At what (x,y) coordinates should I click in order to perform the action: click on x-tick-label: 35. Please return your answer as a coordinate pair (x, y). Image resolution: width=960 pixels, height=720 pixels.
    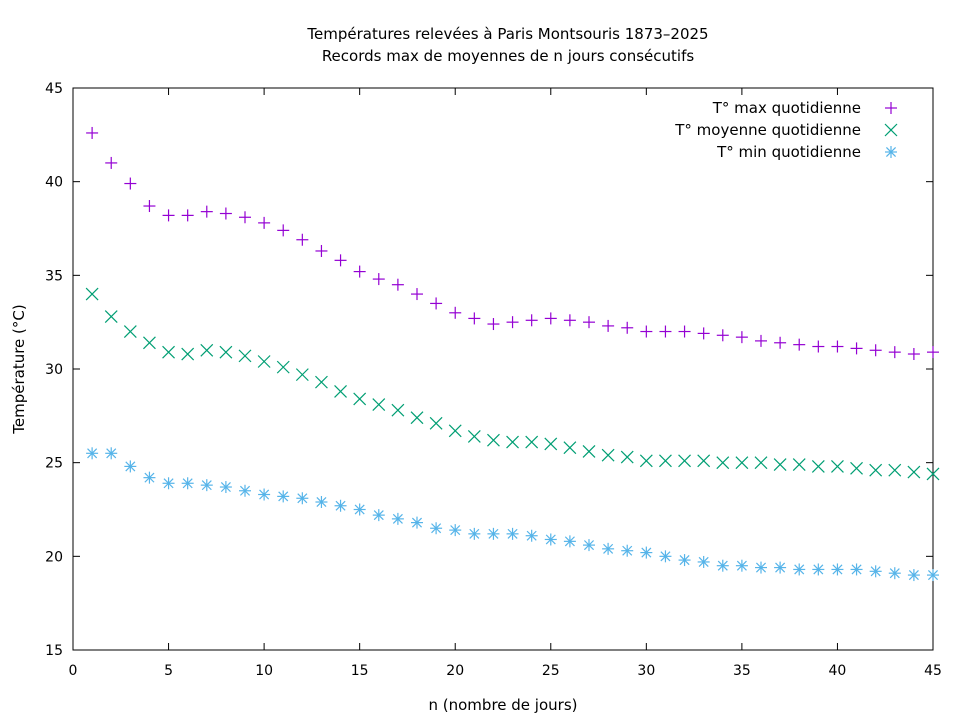
    Looking at the image, I should click on (742, 671).